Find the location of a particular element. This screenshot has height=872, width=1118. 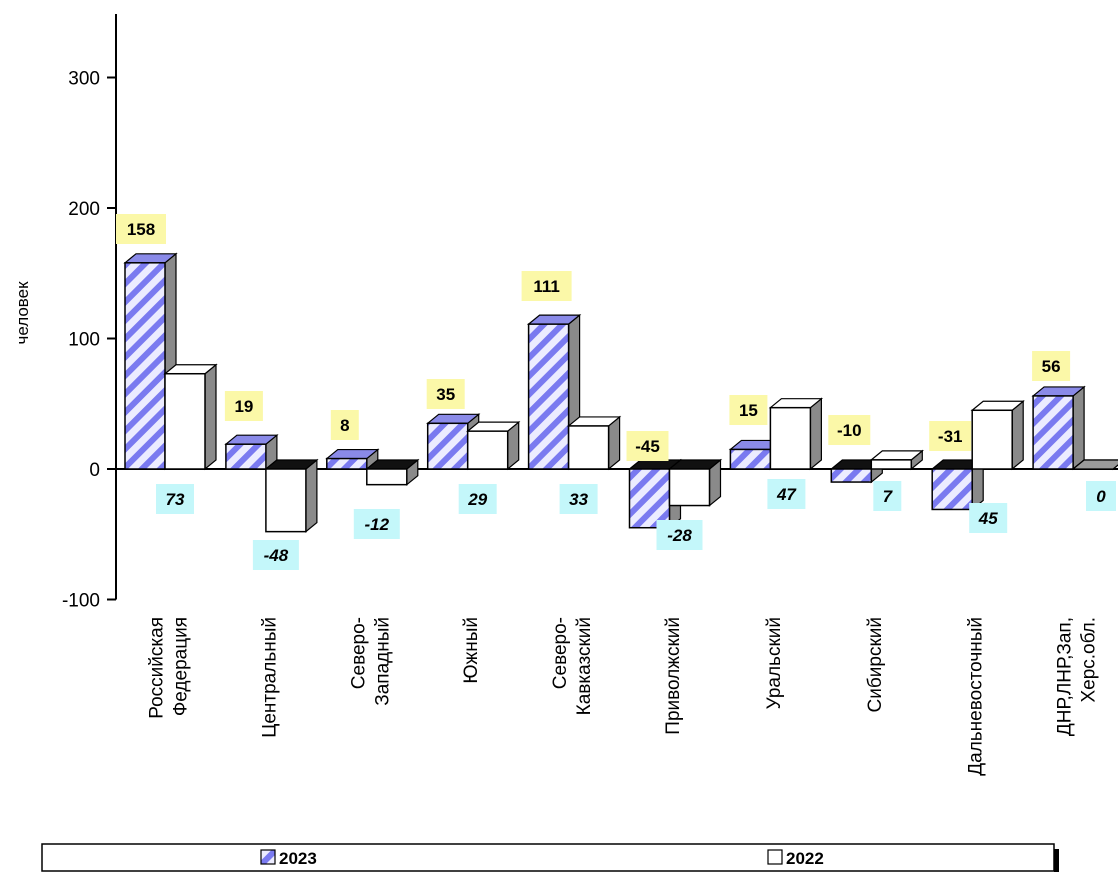

data-label-2022: 45 is located at coordinates (988, 518).